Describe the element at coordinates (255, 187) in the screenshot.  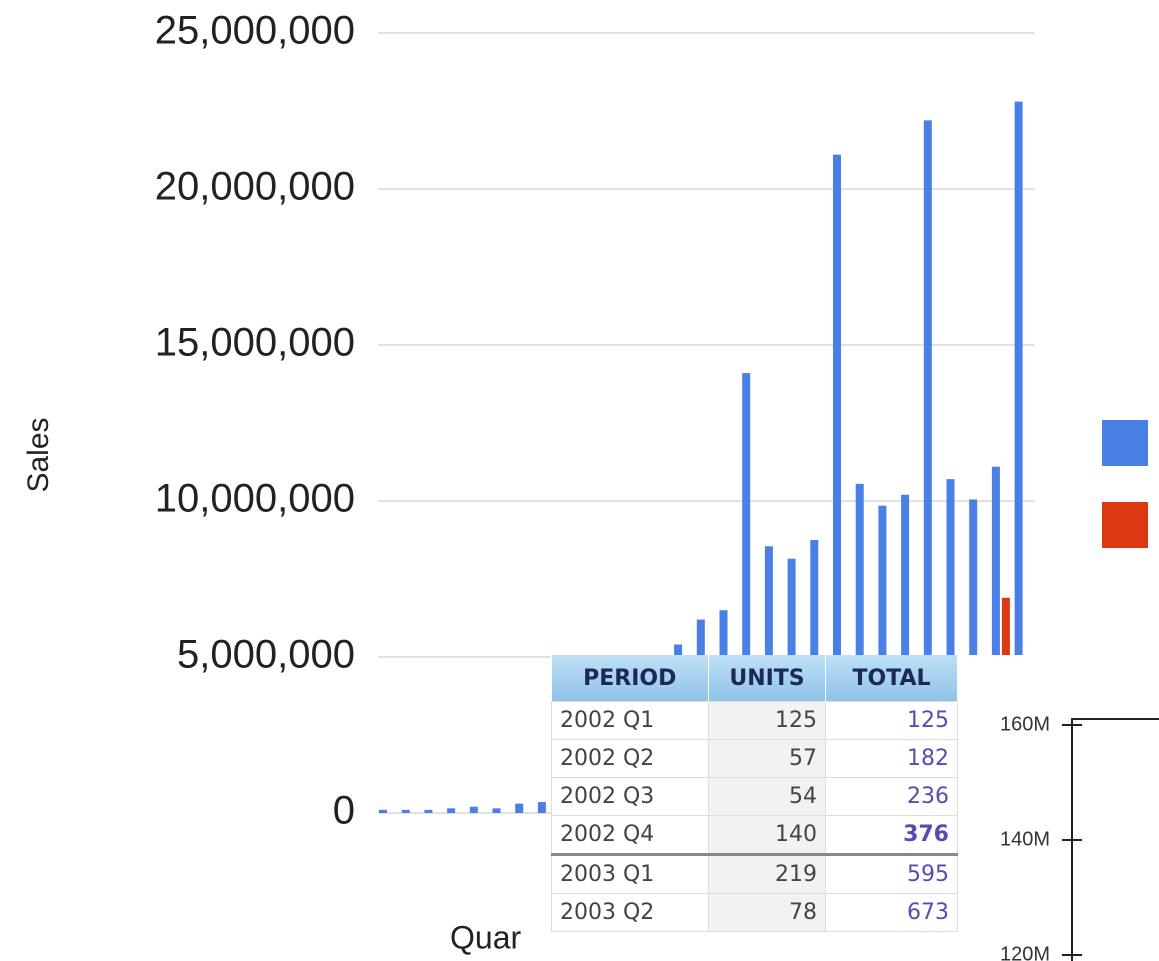
I see `y-tick-label: 20,000,000` at that location.